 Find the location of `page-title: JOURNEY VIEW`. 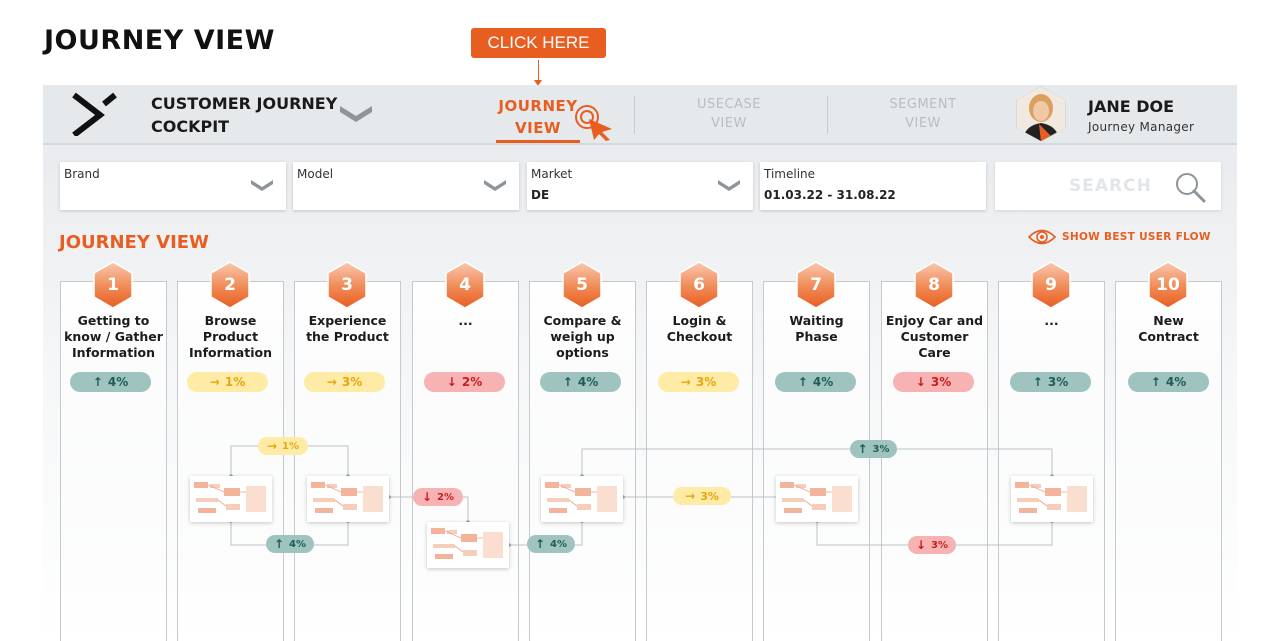

page-title: JOURNEY VIEW is located at coordinates (159, 40).